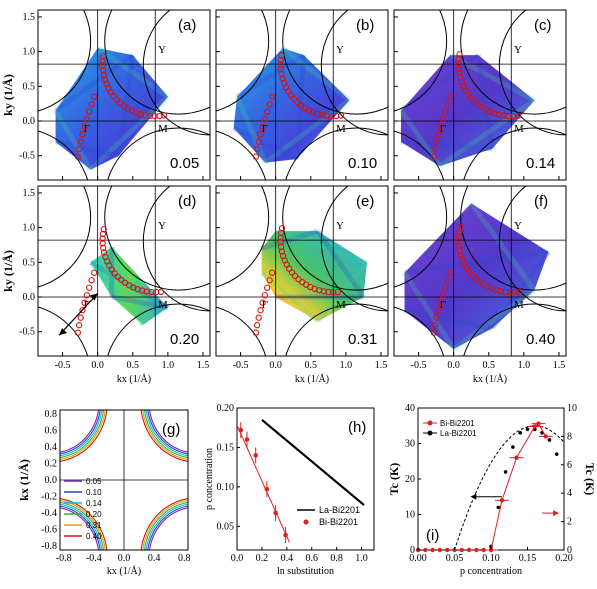  Describe the element at coordinates (458, 433) in the screenshot. I see `i-legend-label: La-Bi2201` at that location.